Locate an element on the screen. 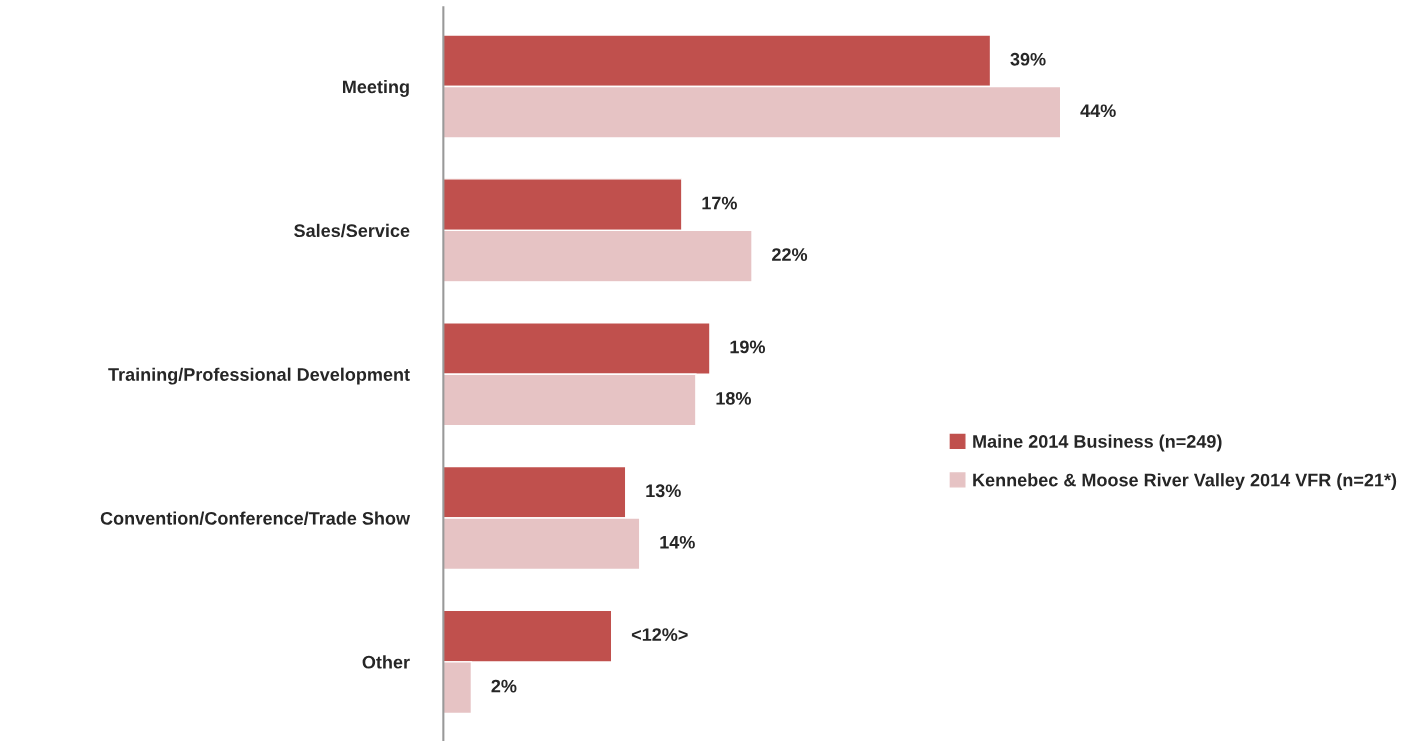  data-label: 39% is located at coordinates (1028, 59).